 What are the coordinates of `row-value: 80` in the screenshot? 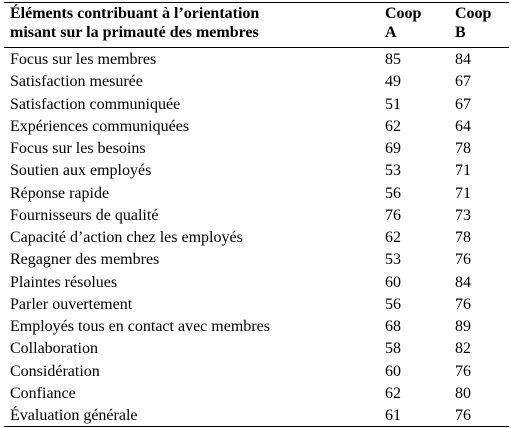 It's located at (463, 393).